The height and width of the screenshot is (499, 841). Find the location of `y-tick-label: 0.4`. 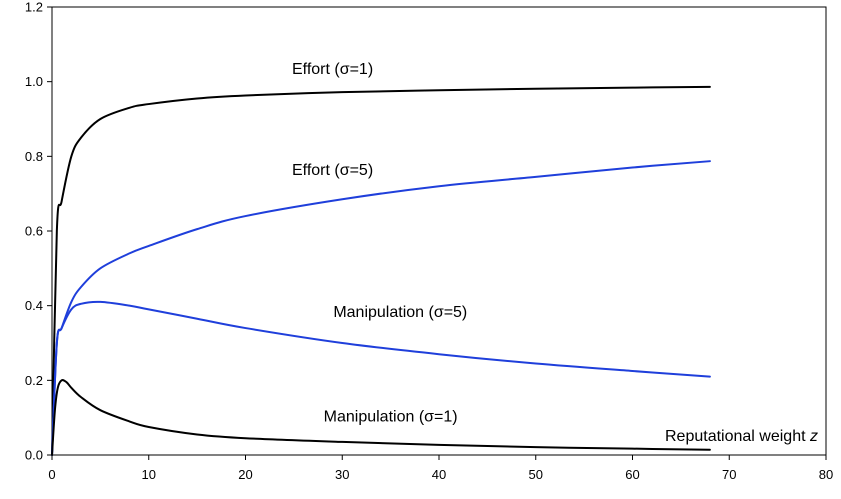

y-tick-label: 0.4 is located at coordinates (34, 305).